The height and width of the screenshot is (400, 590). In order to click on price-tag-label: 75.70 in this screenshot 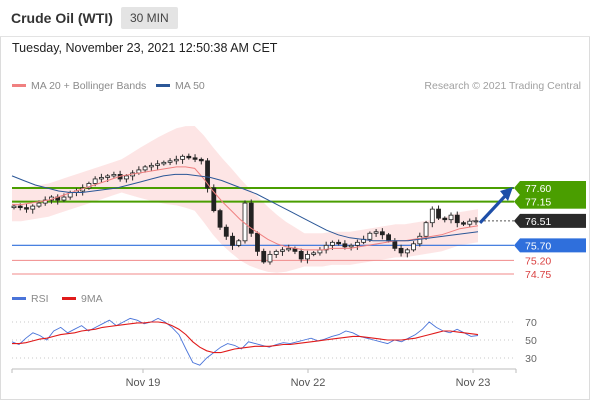, I will do `click(538, 246)`.